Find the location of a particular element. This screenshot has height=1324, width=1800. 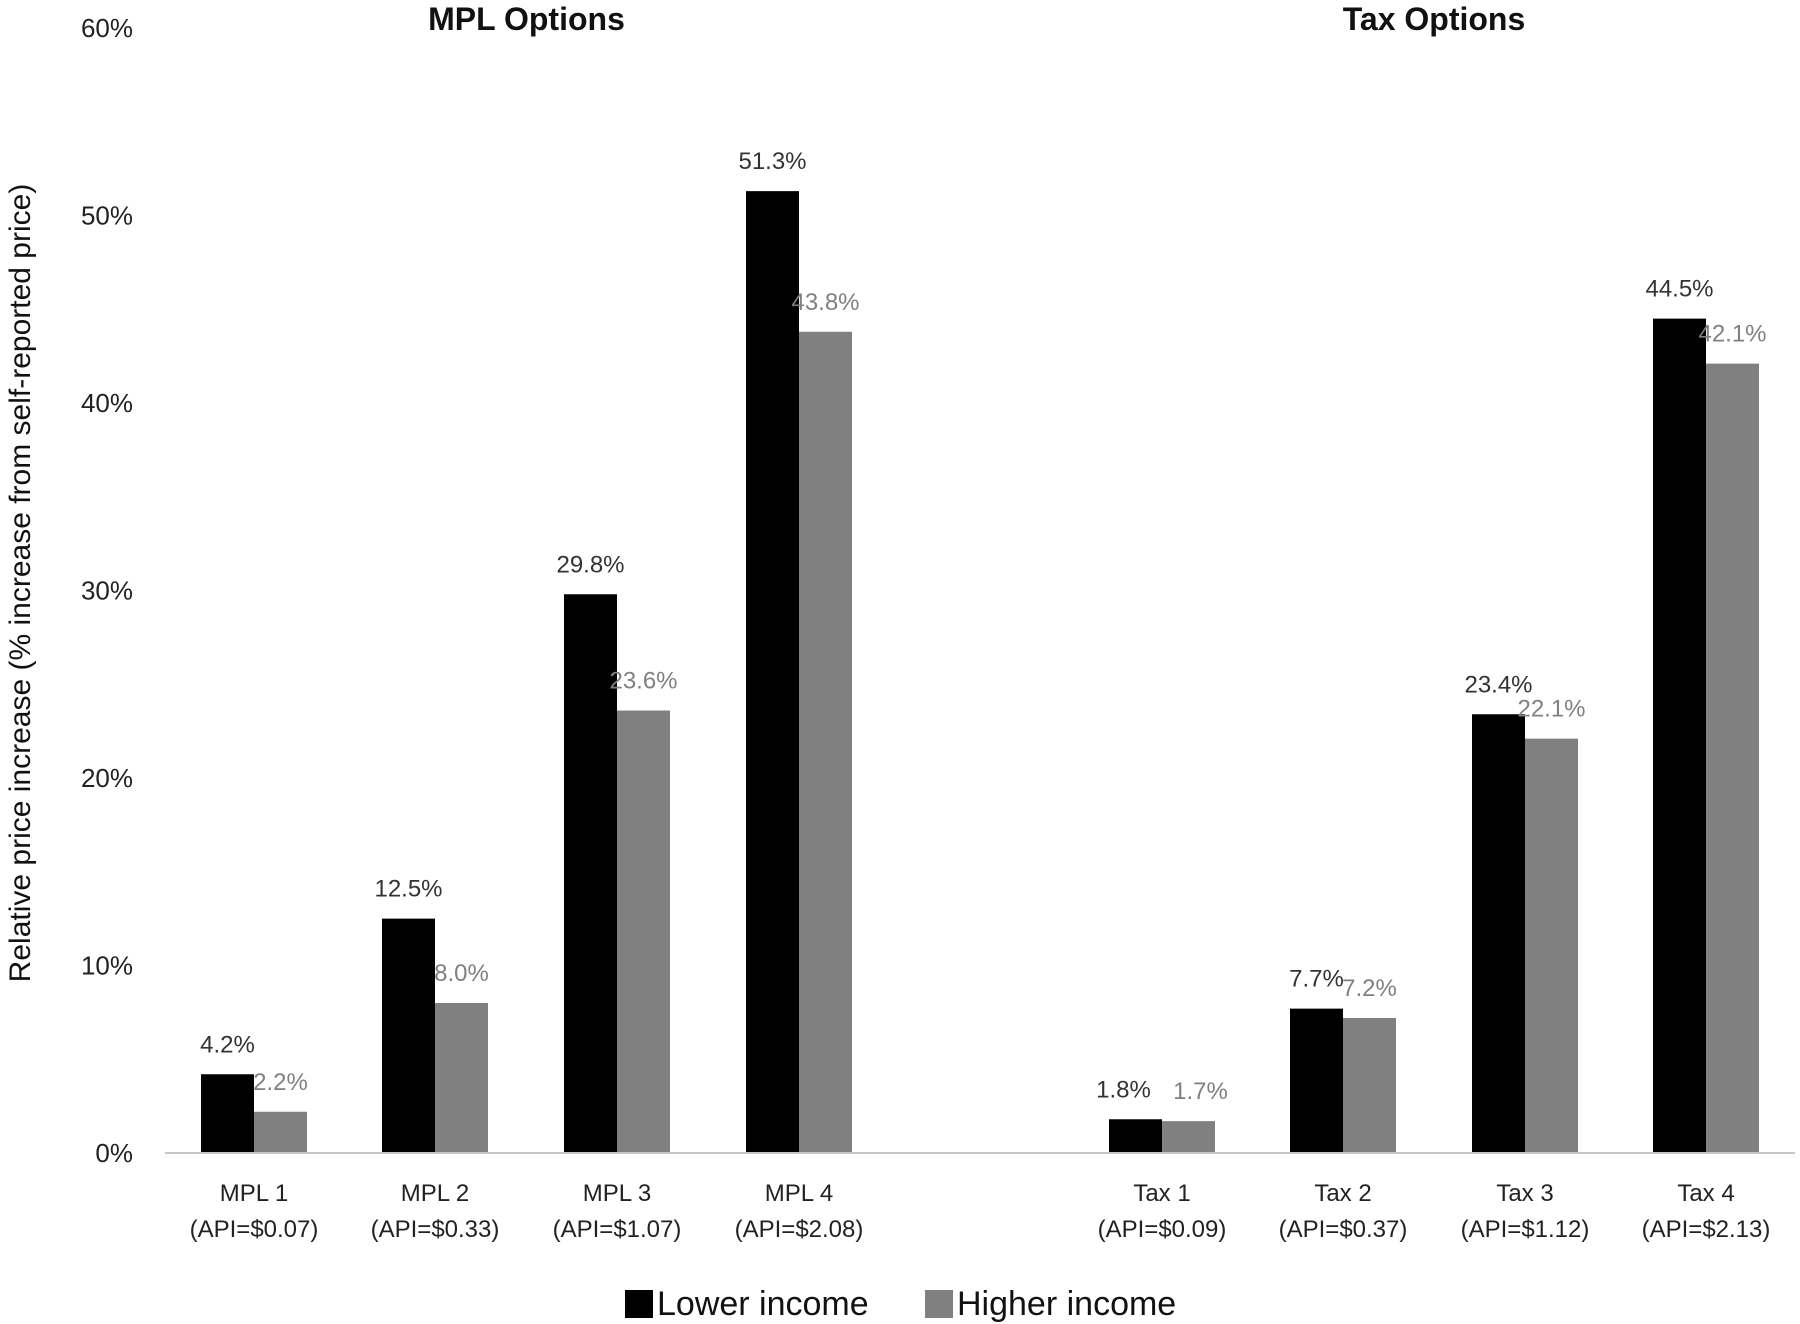

category-label: MPL 4 is located at coordinates (799, 1193).